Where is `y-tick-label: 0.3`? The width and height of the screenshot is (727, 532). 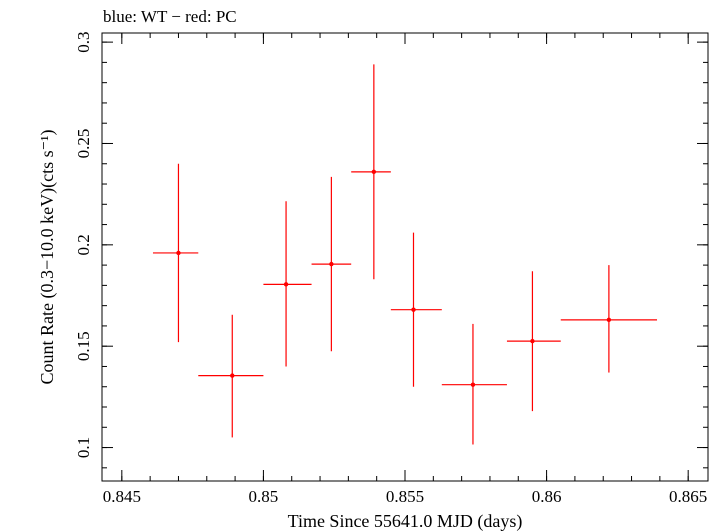 y-tick-label: 0.3 is located at coordinates (83, 41).